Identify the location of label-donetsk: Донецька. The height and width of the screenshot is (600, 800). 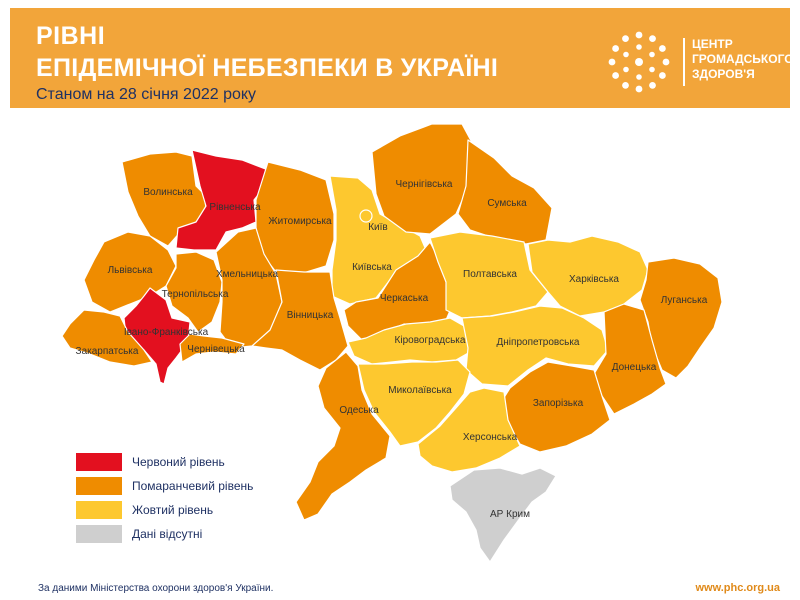
(634, 367).